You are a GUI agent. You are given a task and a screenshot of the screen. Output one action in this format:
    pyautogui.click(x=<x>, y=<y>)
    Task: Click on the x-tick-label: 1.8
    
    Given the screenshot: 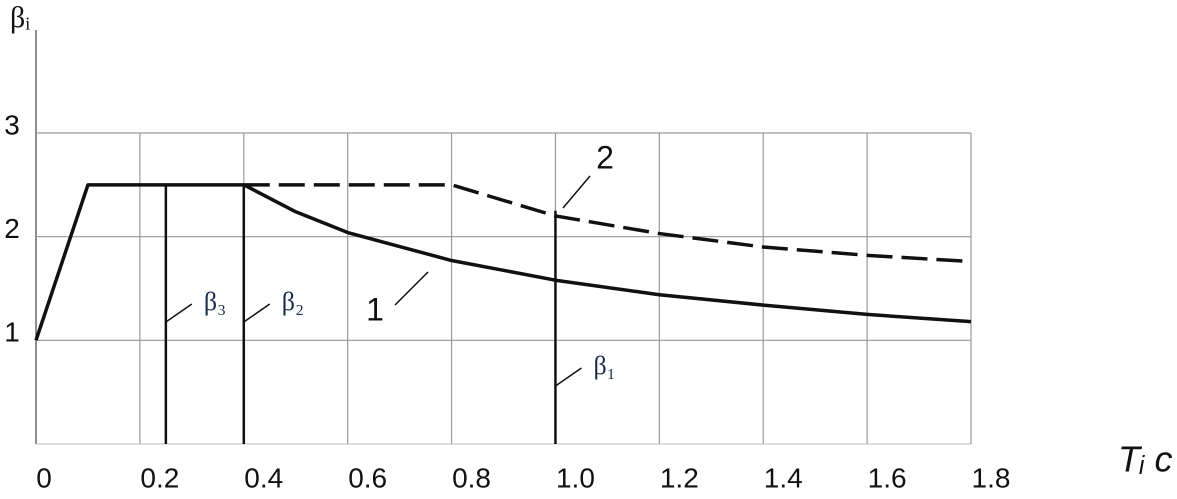 What is the action you would take?
    pyautogui.click(x=991, y=477)
    